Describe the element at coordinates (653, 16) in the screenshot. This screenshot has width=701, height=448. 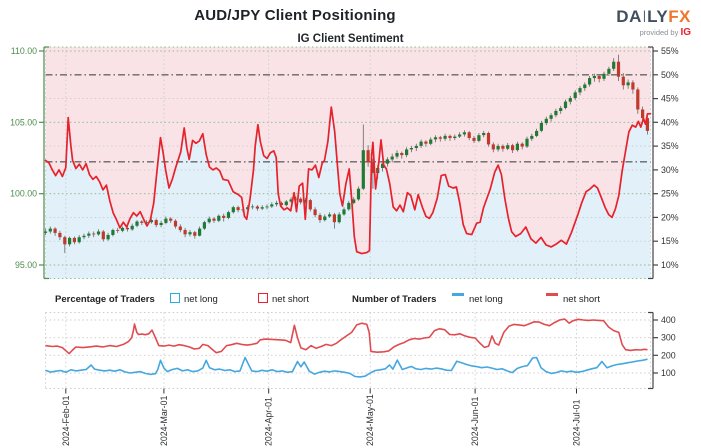
I see `dailyfx-wordmark: DAILYFX` at that location.